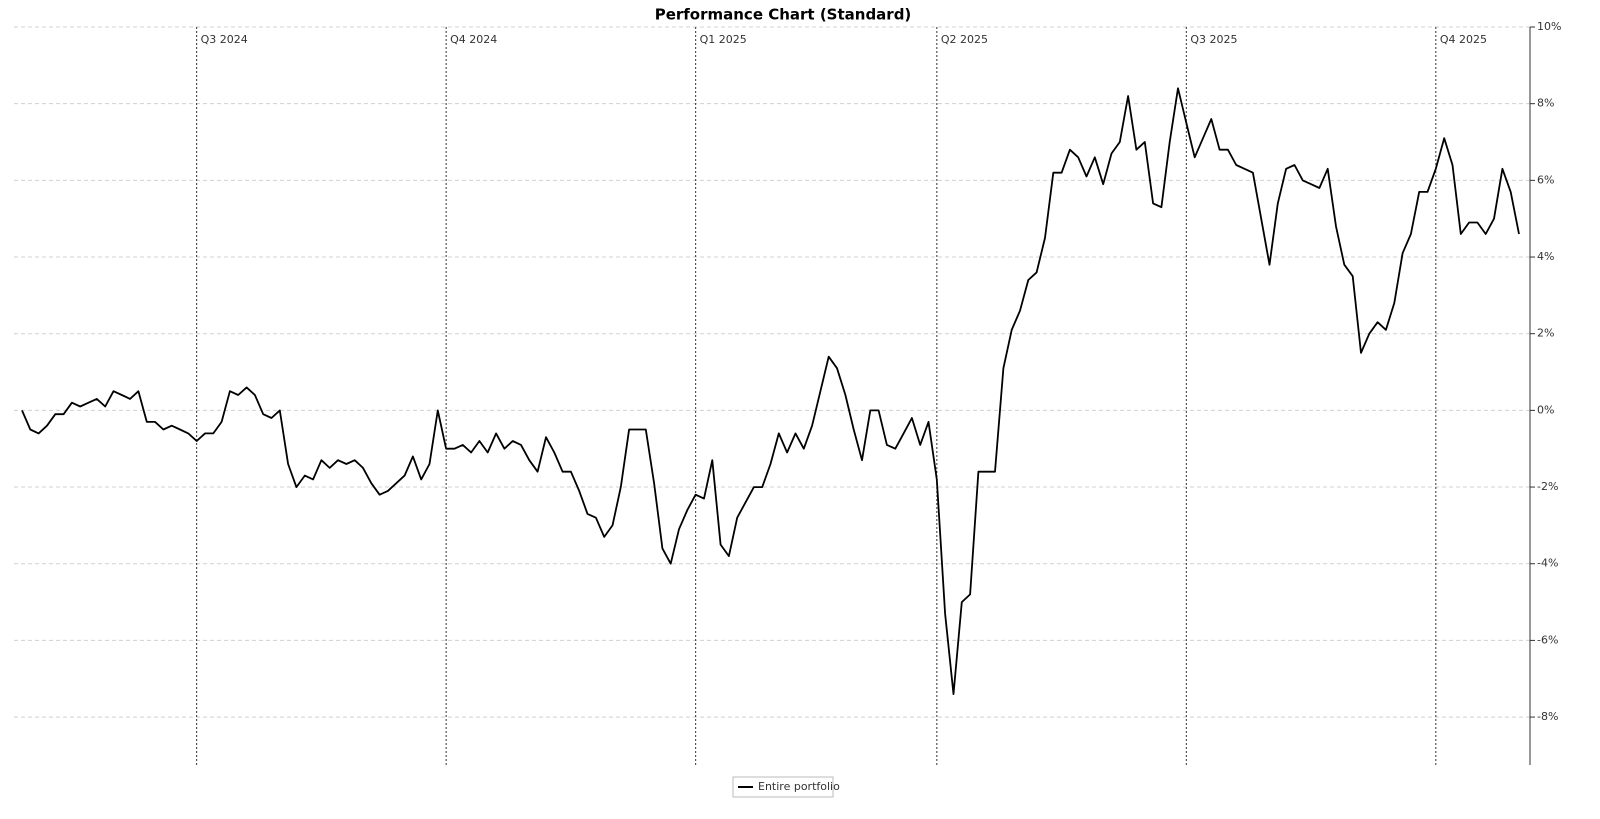 Image resolution: width=1600 pixels, height=819 pixels. What do you see at coordinates (1547, 639) in the screenshot?
I see `y-tick-label: -6%` at bounding box center [1547, 639].